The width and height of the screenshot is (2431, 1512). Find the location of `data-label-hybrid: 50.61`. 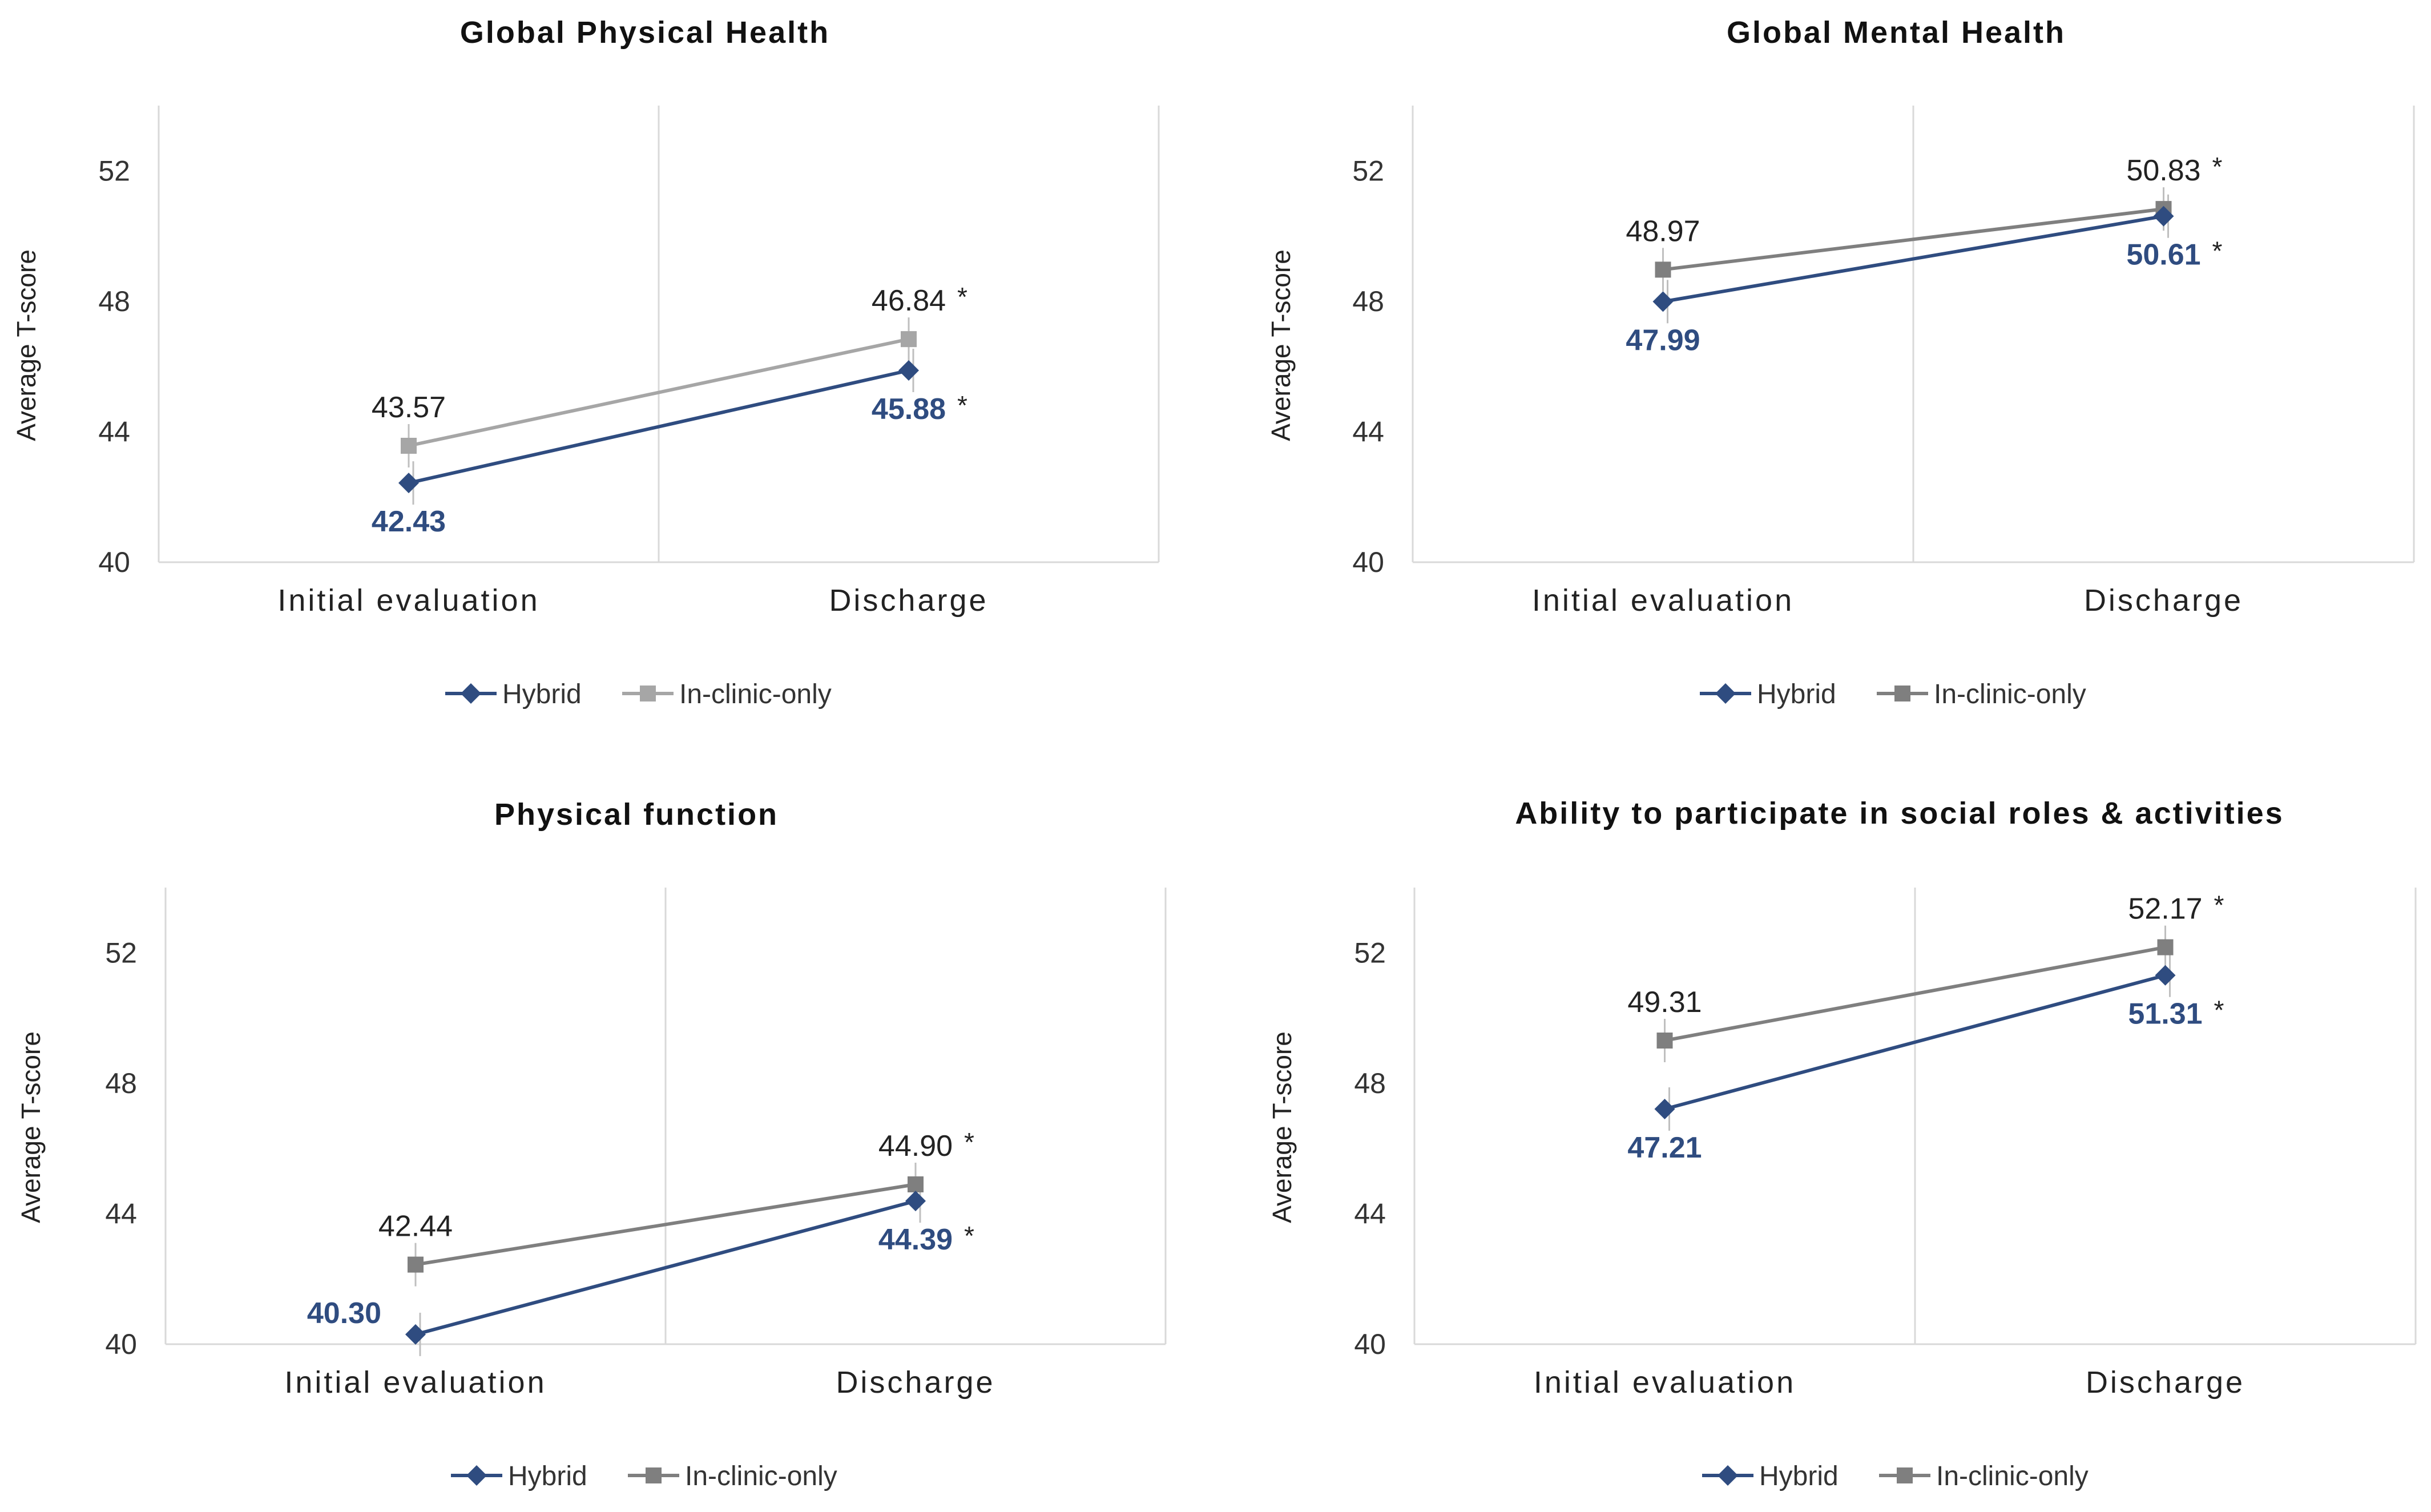

data-label-hybrid: 50.61 is located at coordinates (2163, 255).